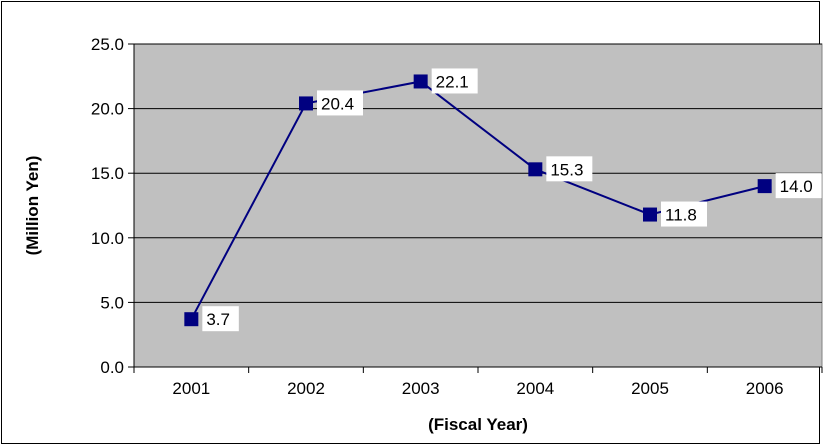 This screenshot has height=447, width=823. I want to click on x-tick-label: 2003, so click(421, 388).